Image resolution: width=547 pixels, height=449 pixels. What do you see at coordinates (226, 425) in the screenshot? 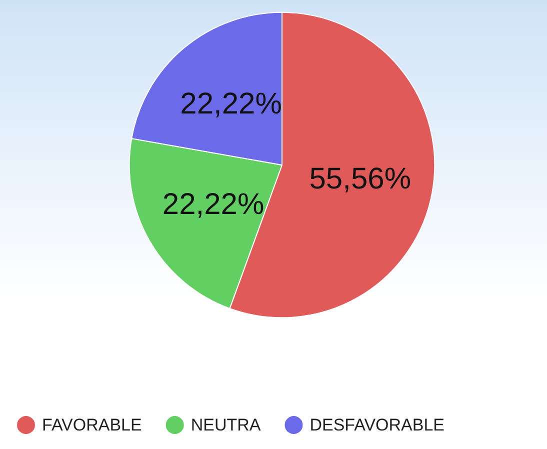
I see `legend-label: NEUTRA` at bounding box center [226, 425].